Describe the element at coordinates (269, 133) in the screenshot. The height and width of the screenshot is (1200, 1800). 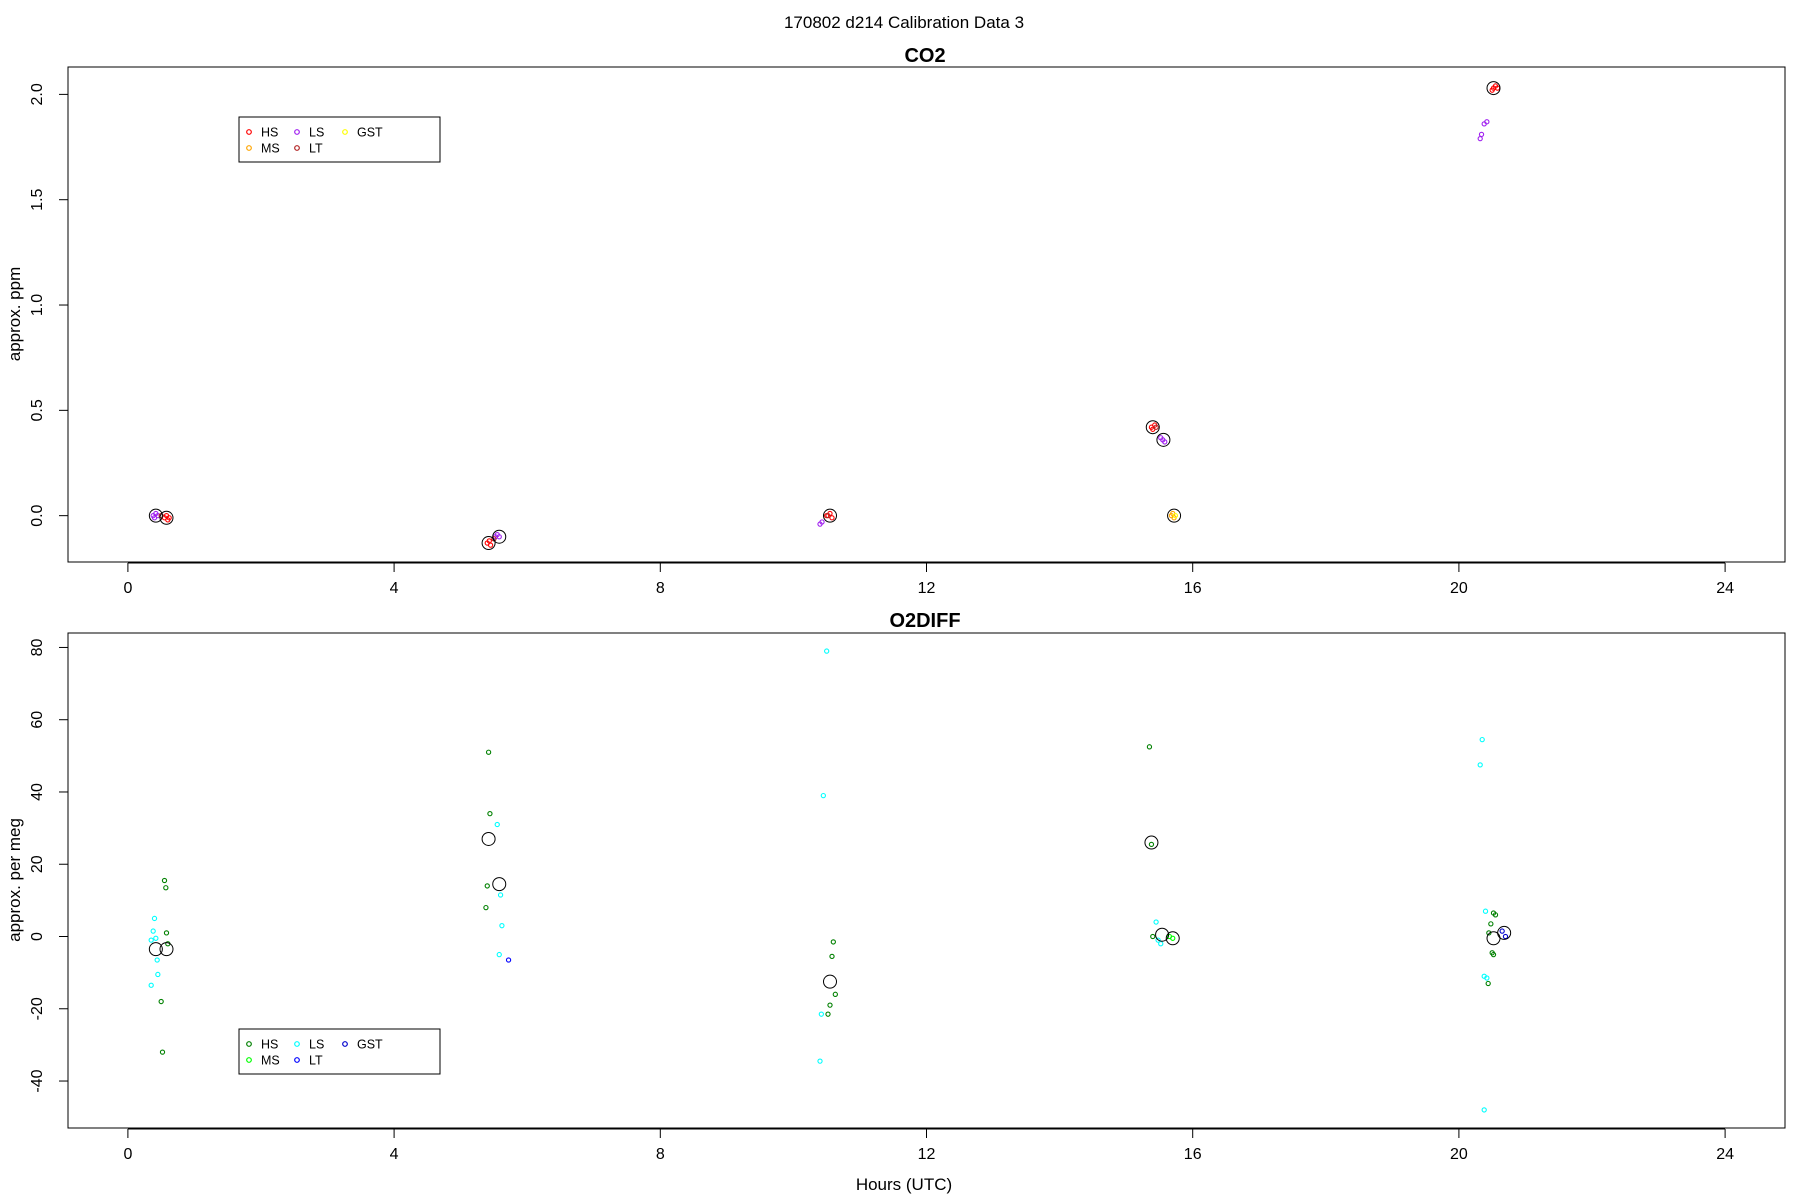
I see `co2-legend-label-hs: HS` at that location.